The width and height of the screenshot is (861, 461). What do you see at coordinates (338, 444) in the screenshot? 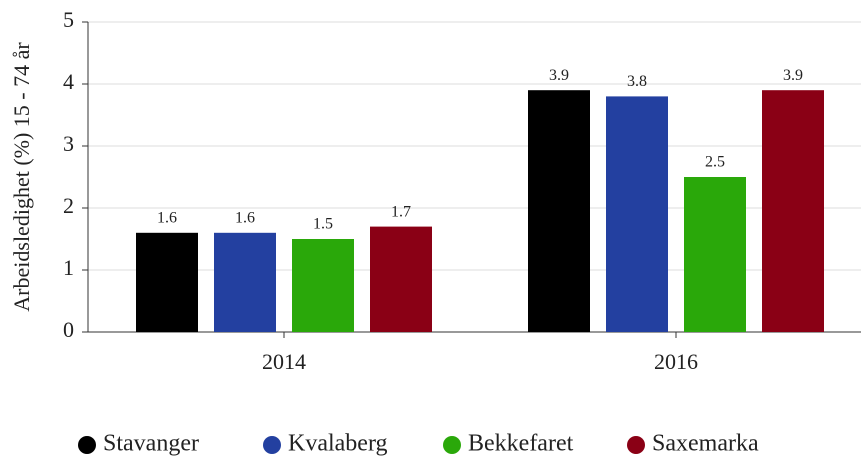
I see `legend-label: Kvalaberg` at bounding box center [338, 444].